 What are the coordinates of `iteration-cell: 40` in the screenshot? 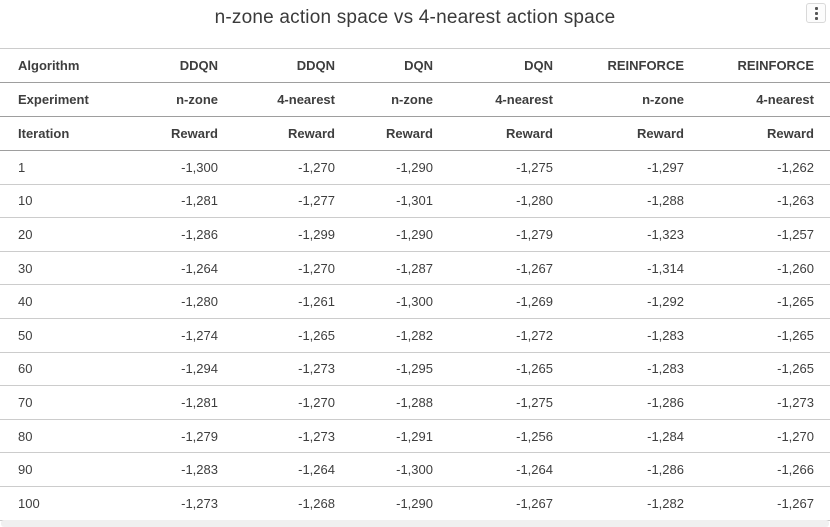 It's located at (67, 301).